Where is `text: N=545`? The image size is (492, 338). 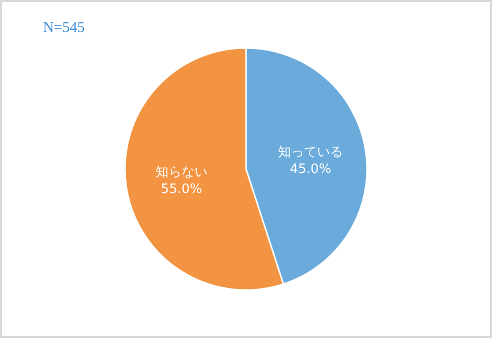
text: N=545 is located at coordinates (64, 28).